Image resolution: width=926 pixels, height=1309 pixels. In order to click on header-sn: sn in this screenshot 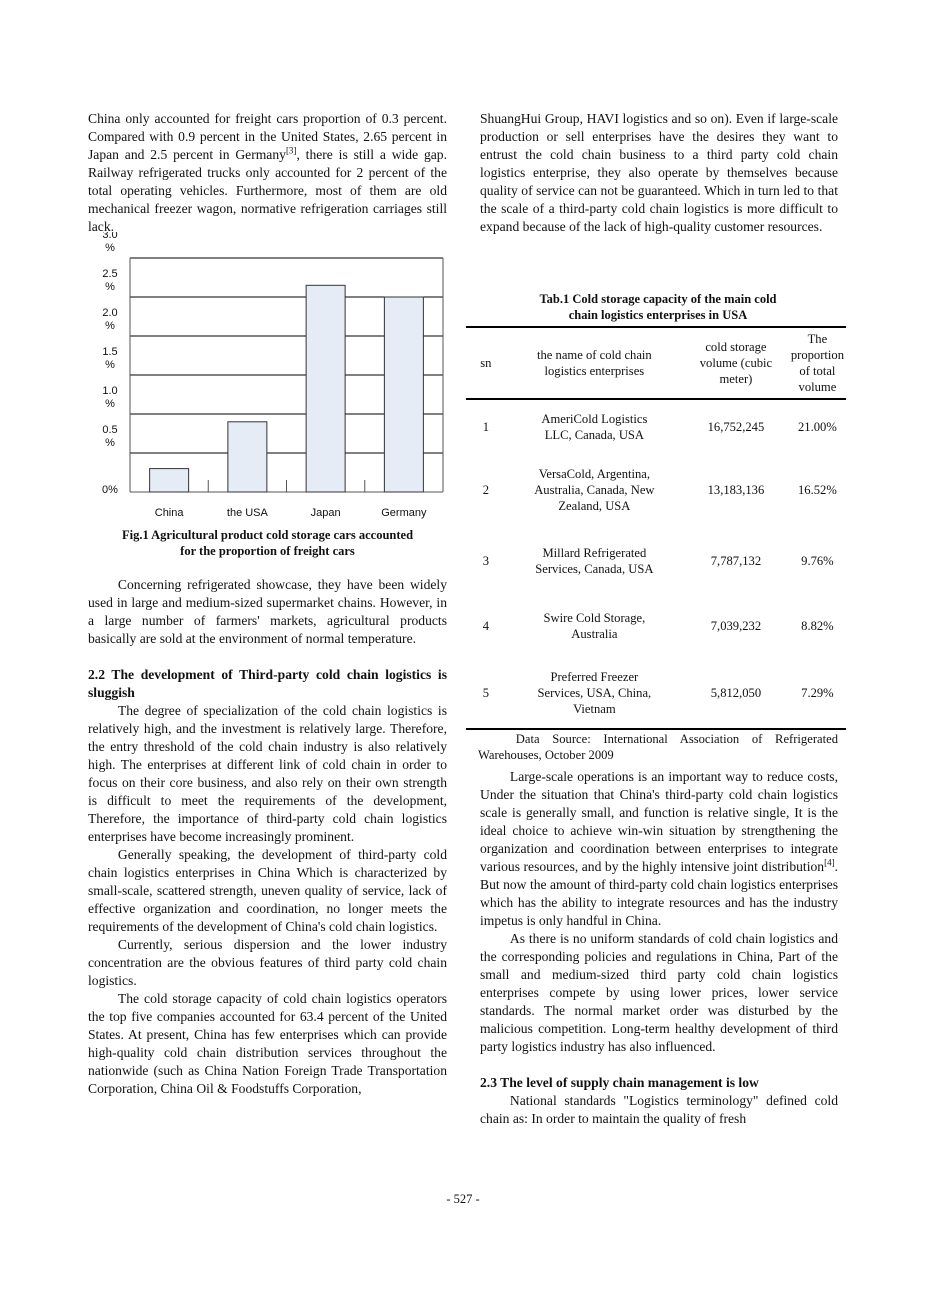, I will do `click(486, 363)`.